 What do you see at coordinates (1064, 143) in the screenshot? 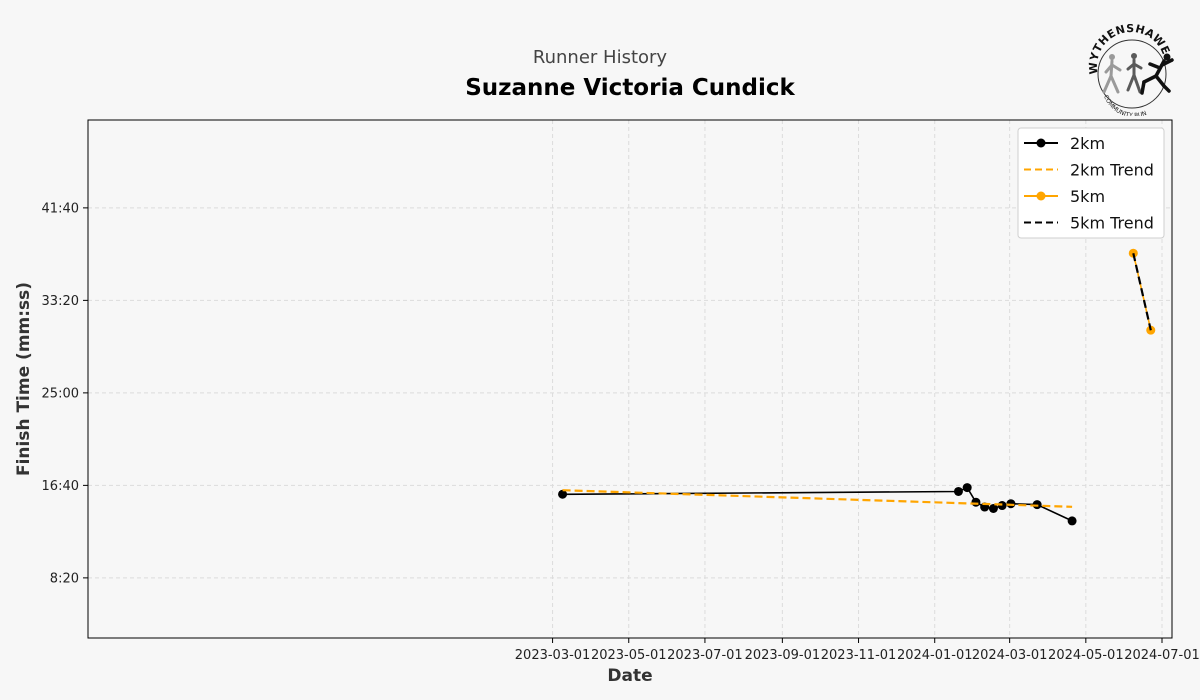
I see `legend-item: 2km` at bounding box center [1064, 143].